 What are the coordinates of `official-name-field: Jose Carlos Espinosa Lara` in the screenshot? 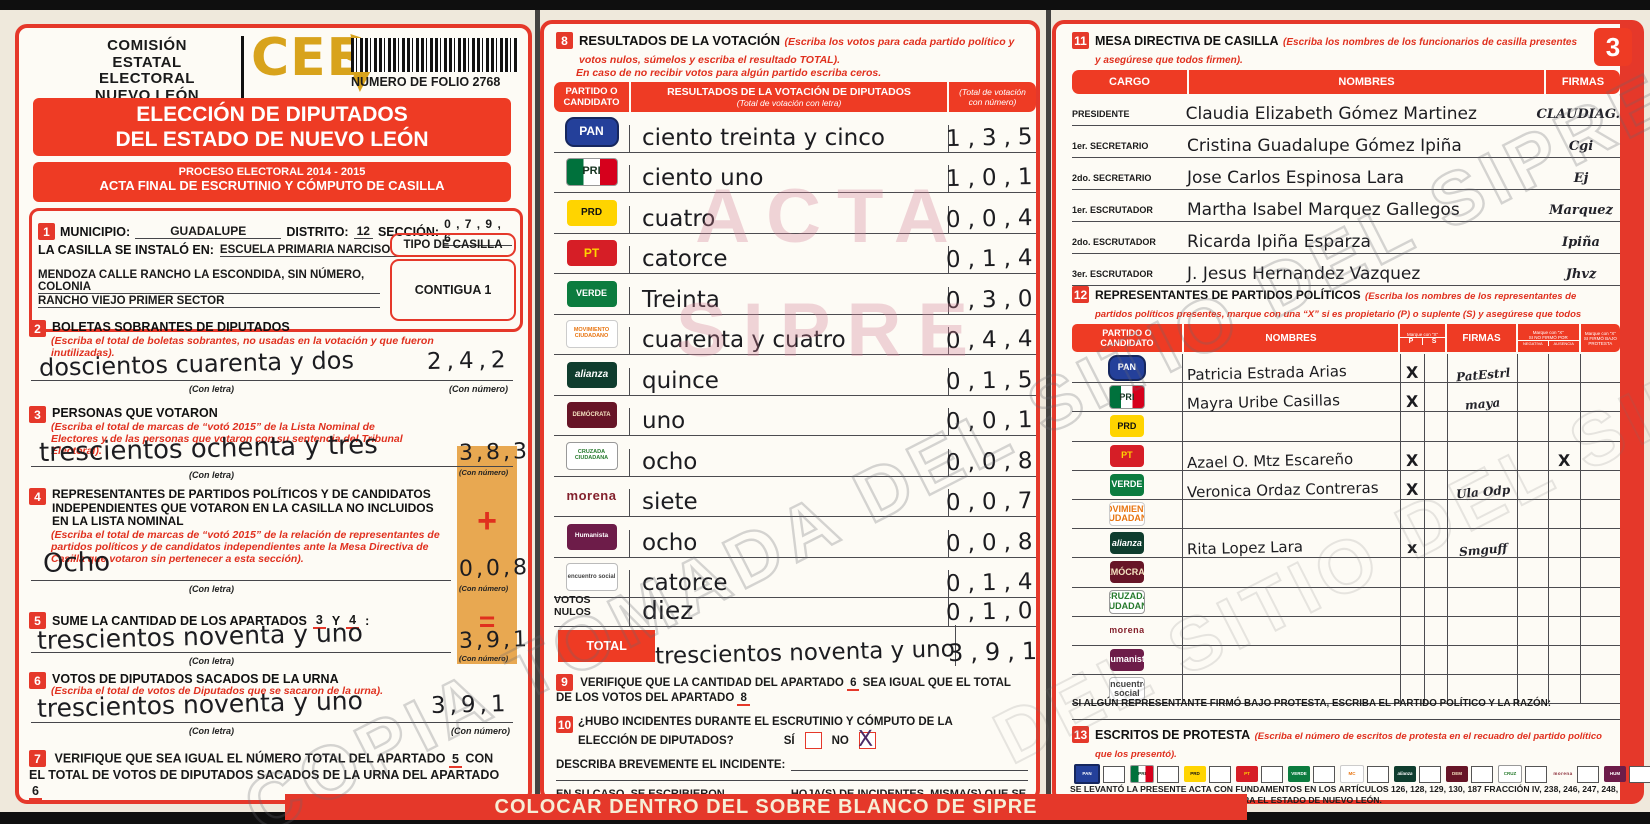 It's located at (1296, 178).